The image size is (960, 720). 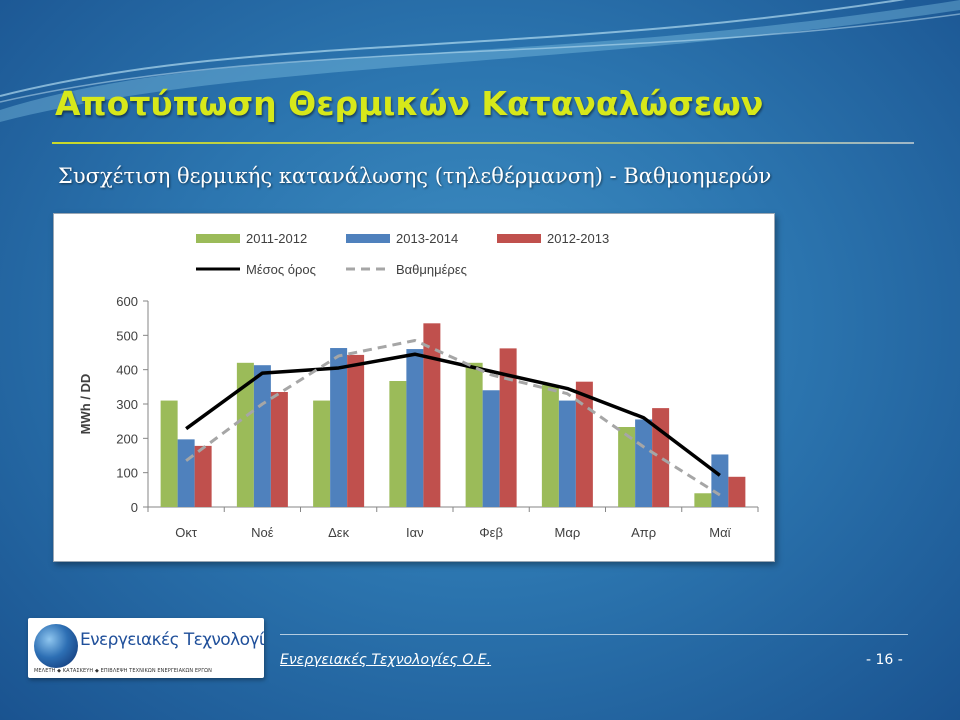 I want to click on x-tick-label: Φεβ, so click(x=491, y=532).